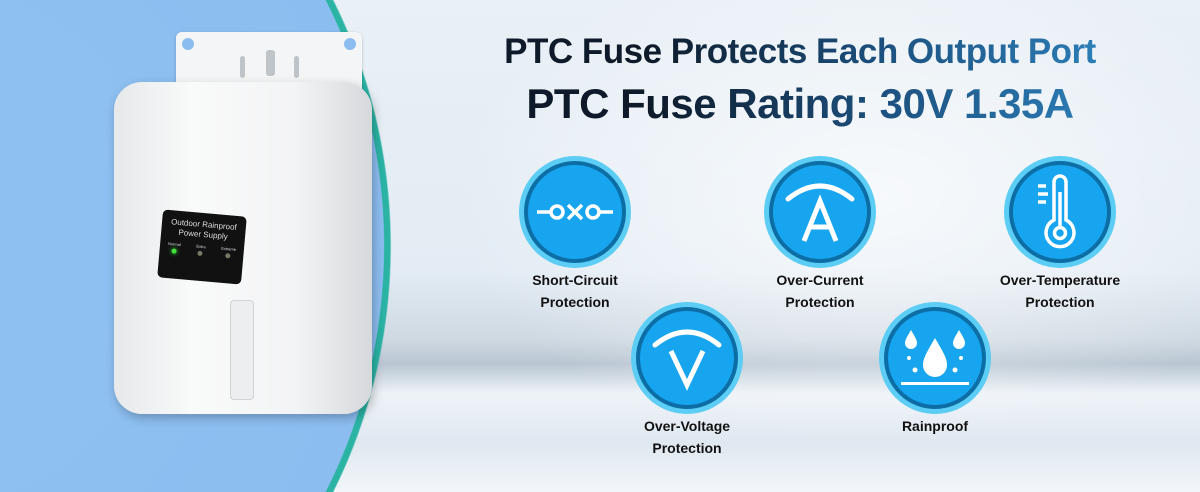 The height and width of the screenshot is (492, 1200). Describe the element at coordinates (575, 212) in the screenshot. I see `short-circuit-icon` at that location.